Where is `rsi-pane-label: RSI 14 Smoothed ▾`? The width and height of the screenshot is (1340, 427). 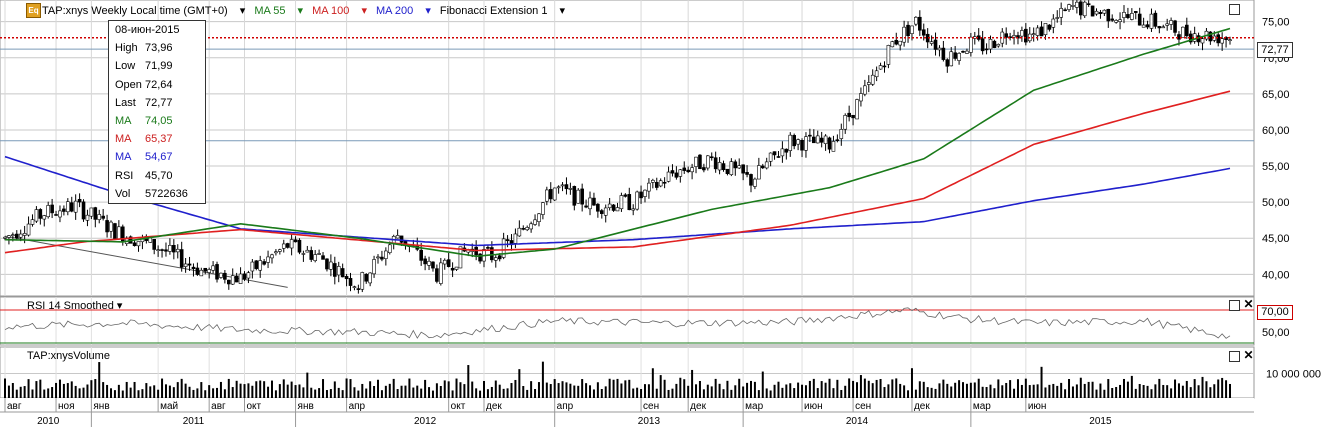 rsi-pane-label: RSI 14 Smoothed ▾ is located at coordinates (75, 306).